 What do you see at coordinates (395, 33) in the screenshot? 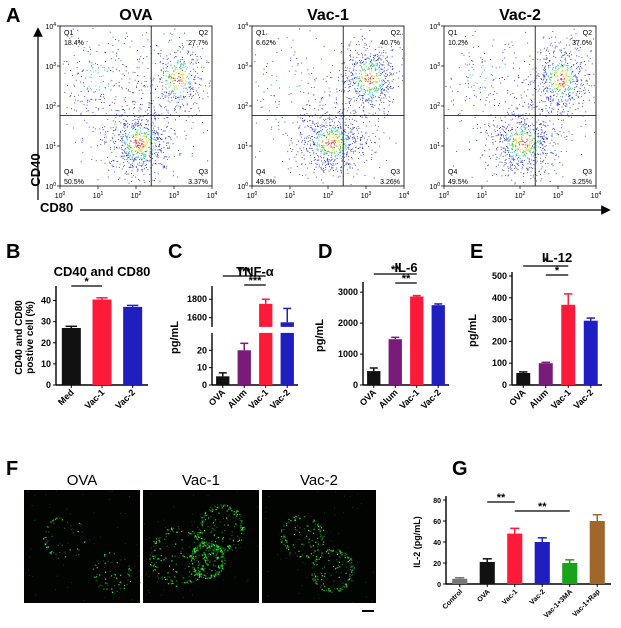
I see `quadrant-label-q2: Q2` at bounding box center [395, 33].